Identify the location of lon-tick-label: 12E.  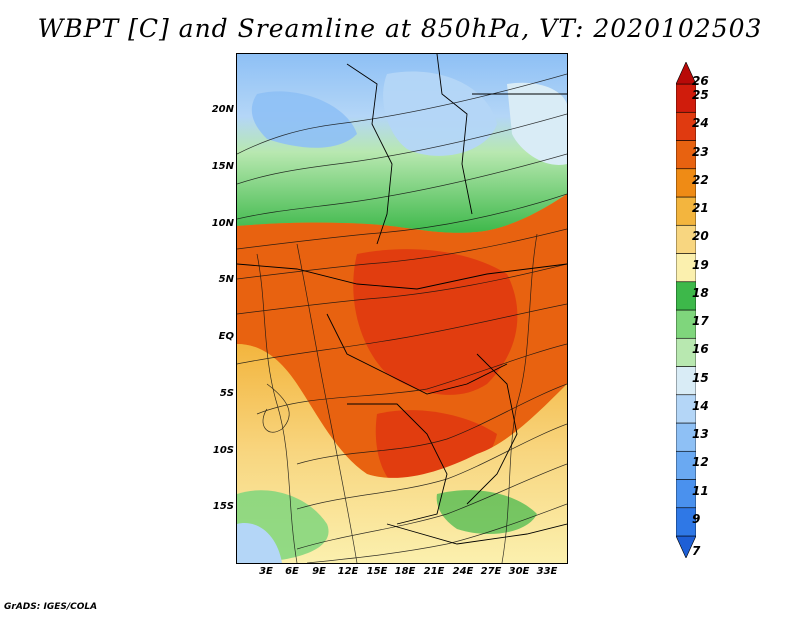
(348, 571).